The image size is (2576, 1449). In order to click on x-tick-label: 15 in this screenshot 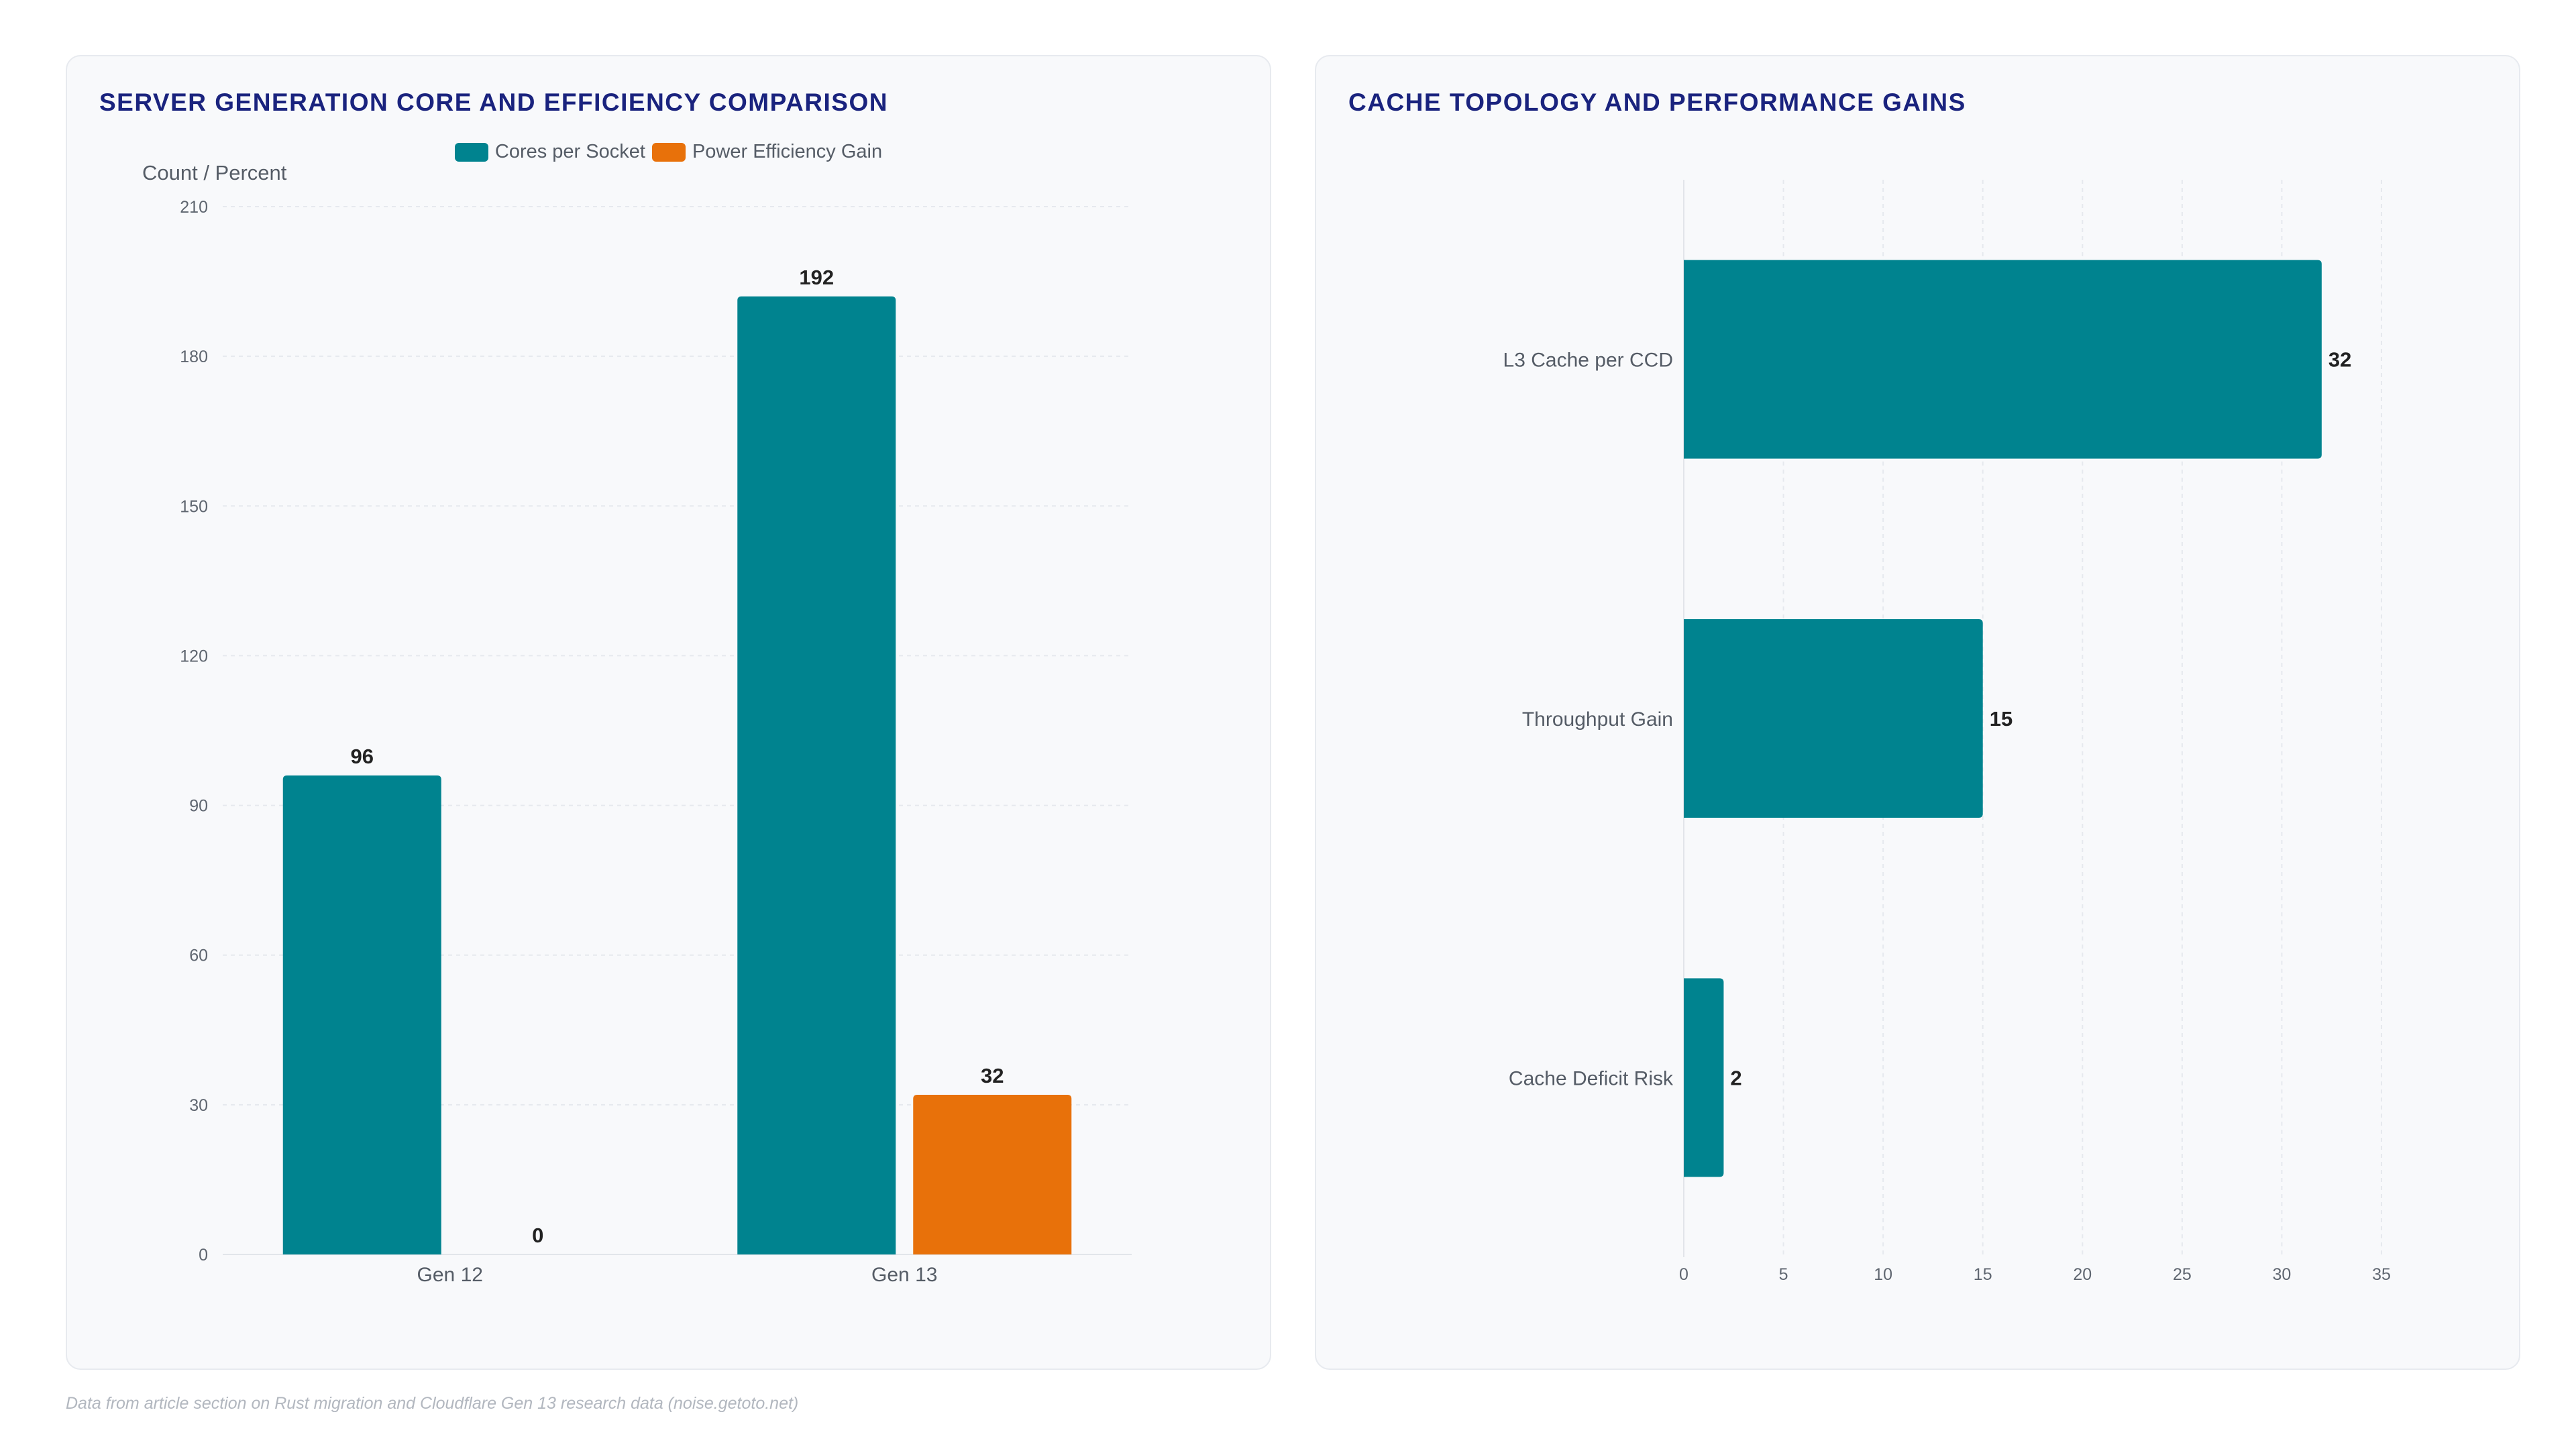, I will do `click(1983, 1274)`.